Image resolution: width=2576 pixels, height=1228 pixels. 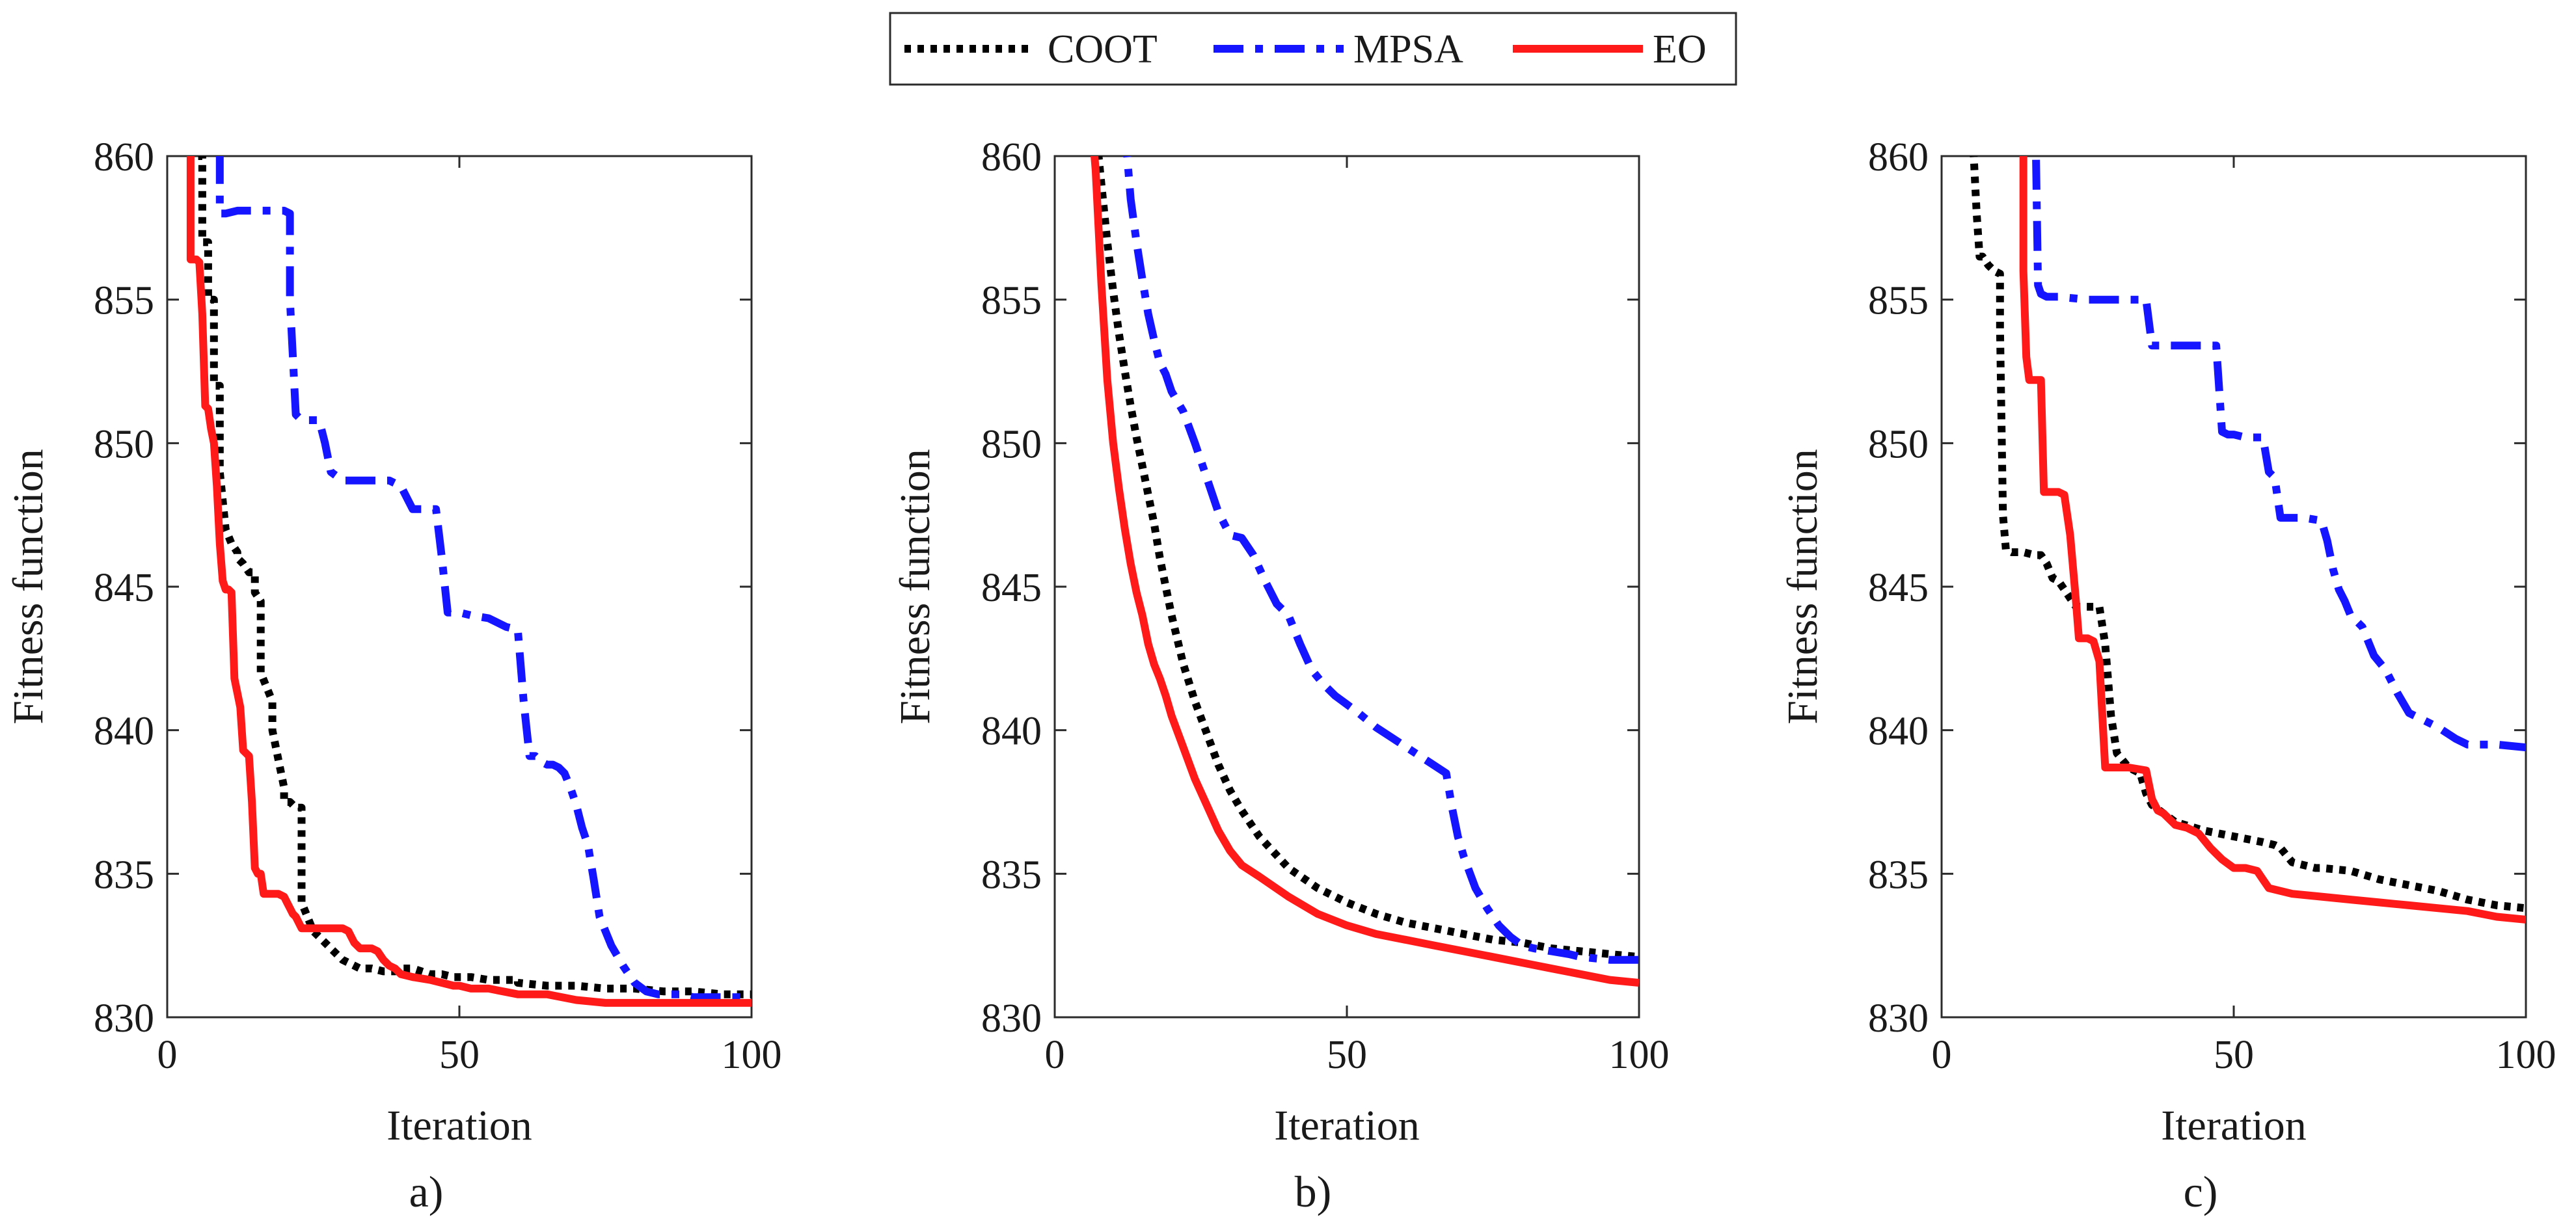 I want to click on series-c, so click(x=2248, y=540).